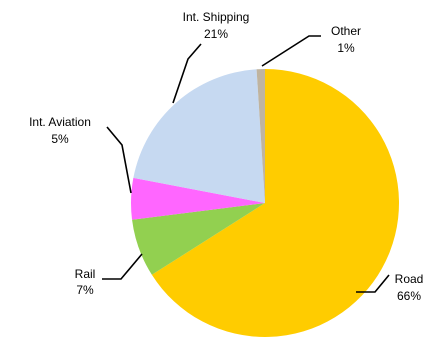 The height and width of the screenshot is (343, 428). I want to click on label-road-value: 66%, so click(409, 296).